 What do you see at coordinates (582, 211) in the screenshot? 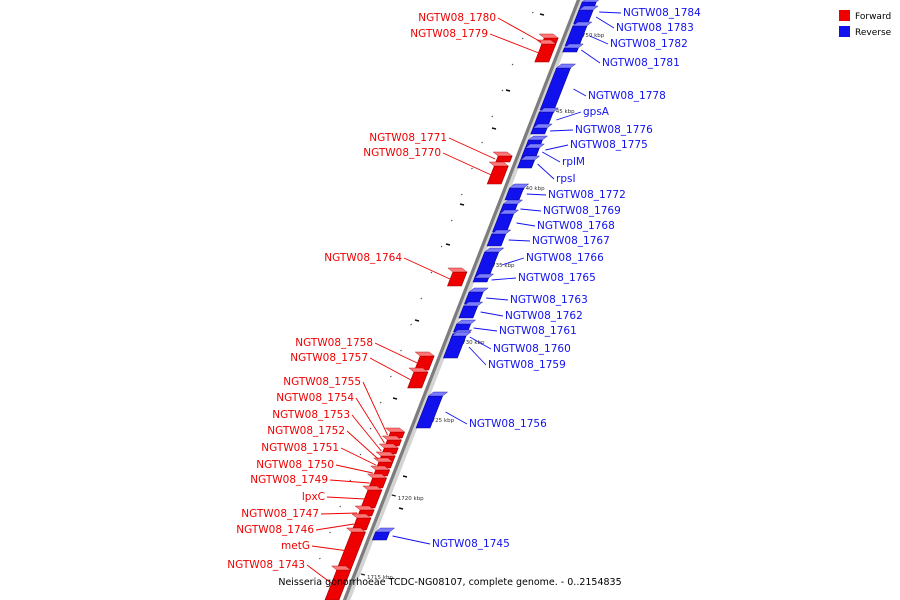
I see `gene-label: NGTW08_1769` at bounding box center [582, 211].